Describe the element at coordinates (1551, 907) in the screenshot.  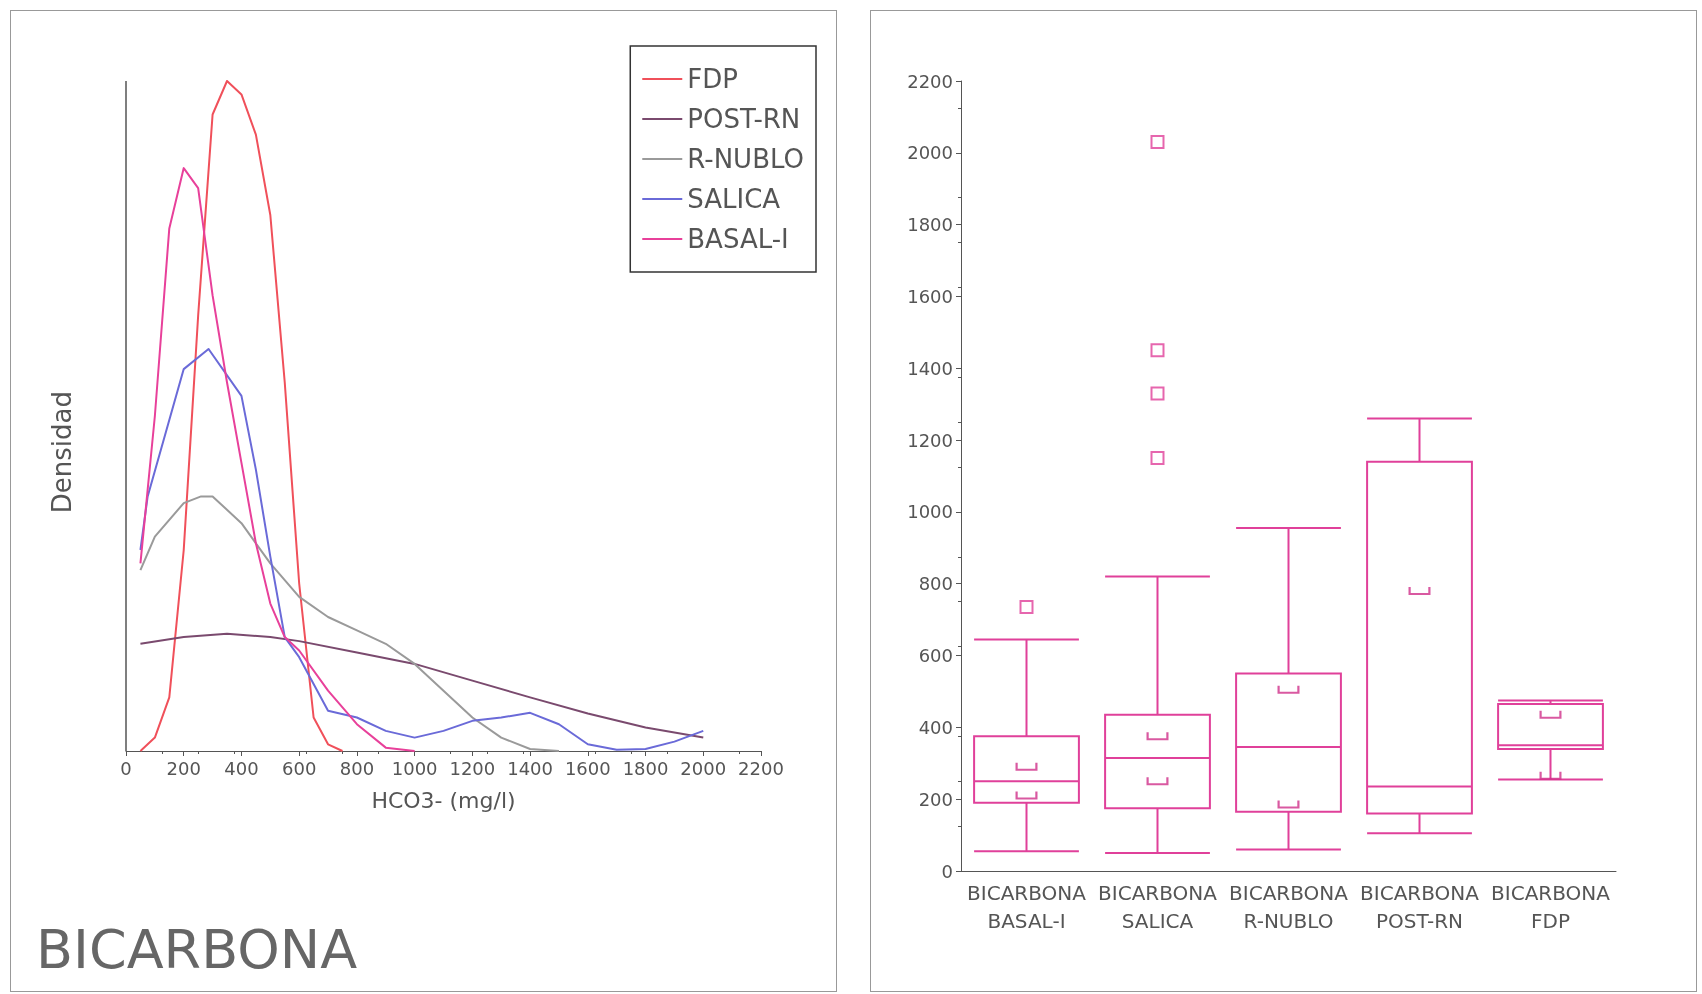
I see `x-tick-label: BICARBONA FDP` at that location.